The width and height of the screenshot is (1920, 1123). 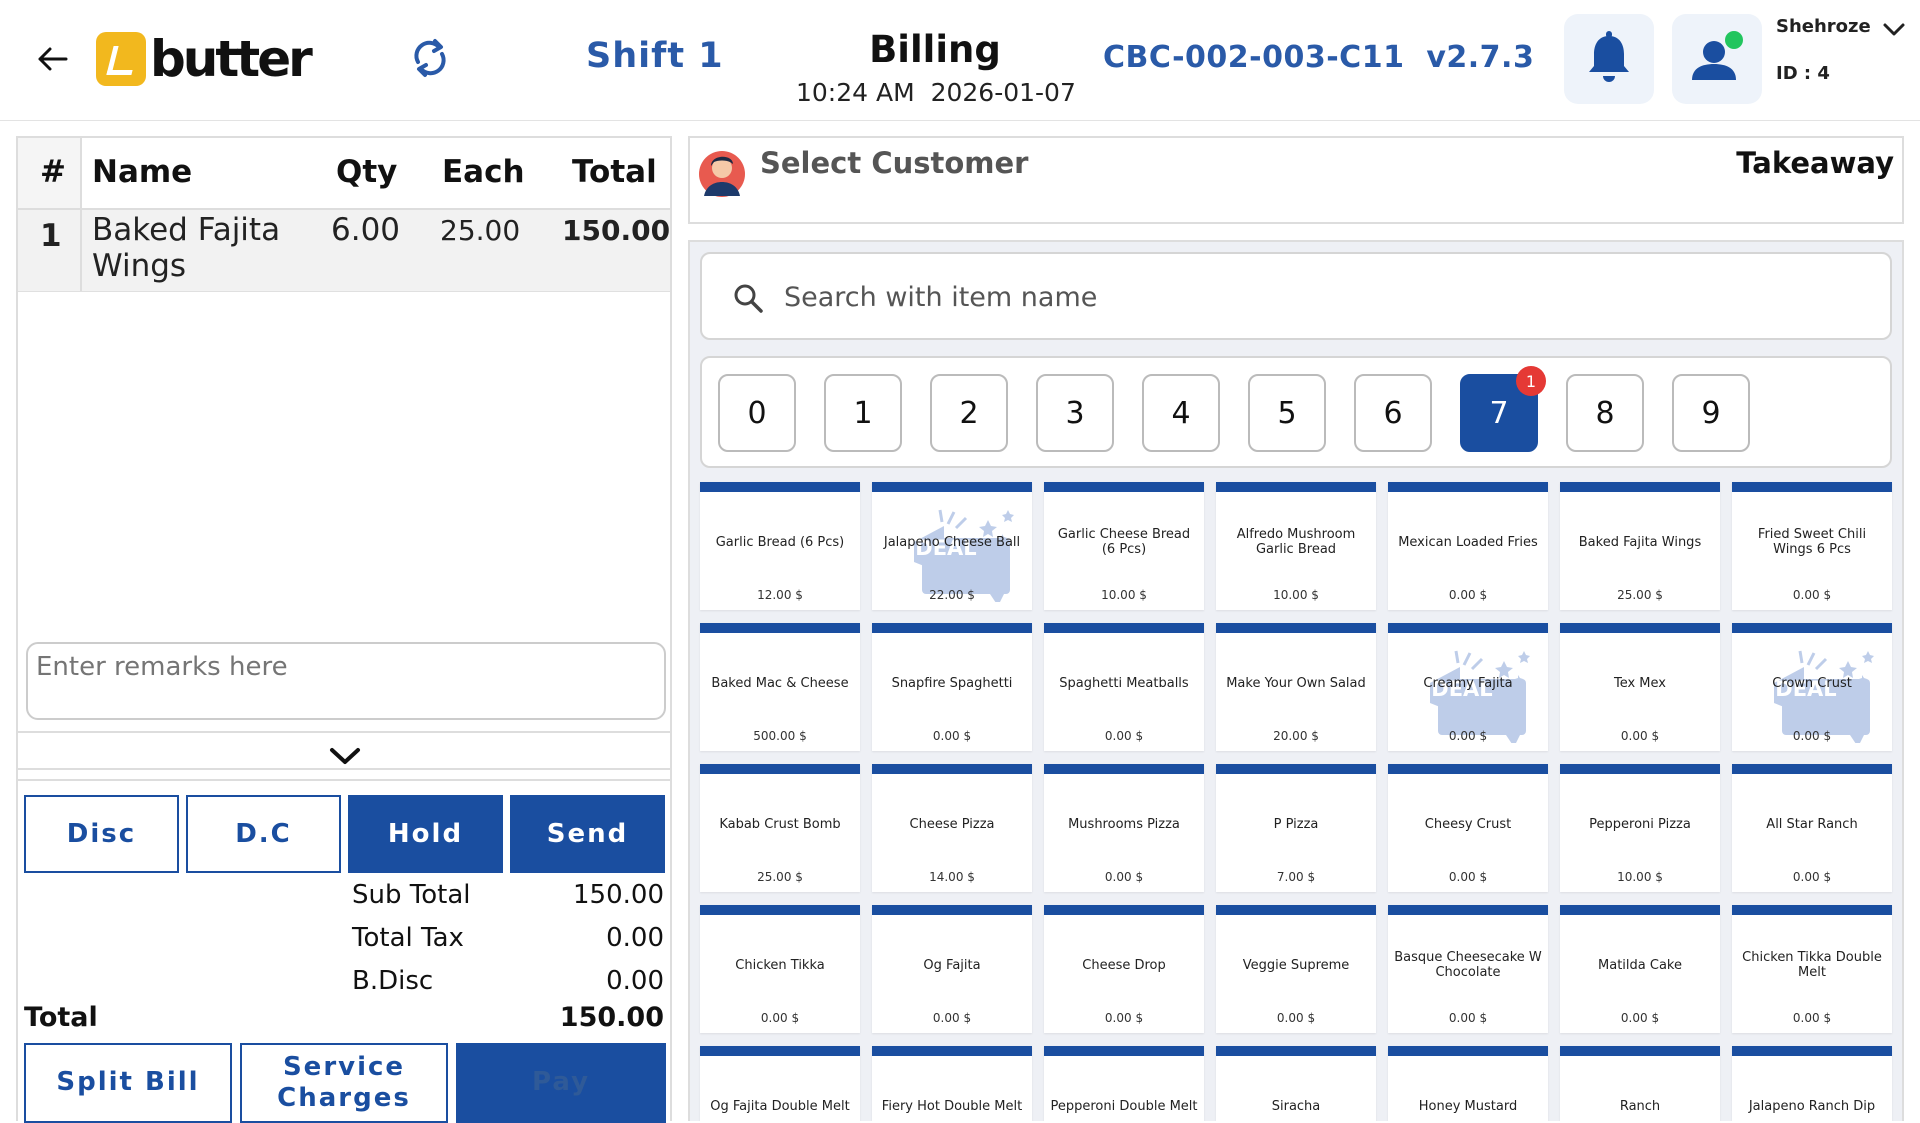 What do you see at coordinates (51, 236) in the screenshot?
I see `row-number: 1` at bounding box center [51, 236].